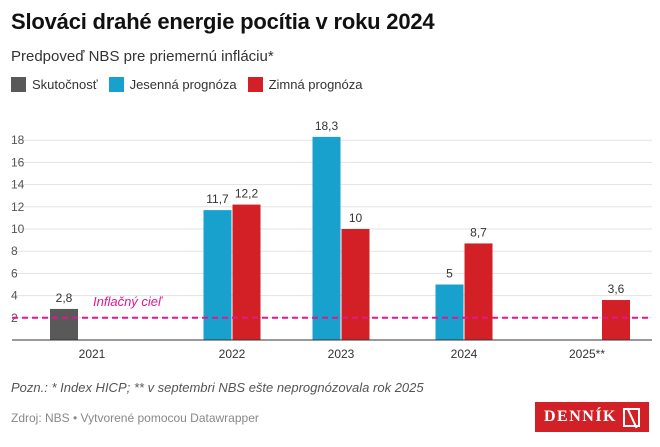 The width and height of the screenshot is (660, 447). I want to click on legend-item-actual: Skutočnosť, so click(54, 84).